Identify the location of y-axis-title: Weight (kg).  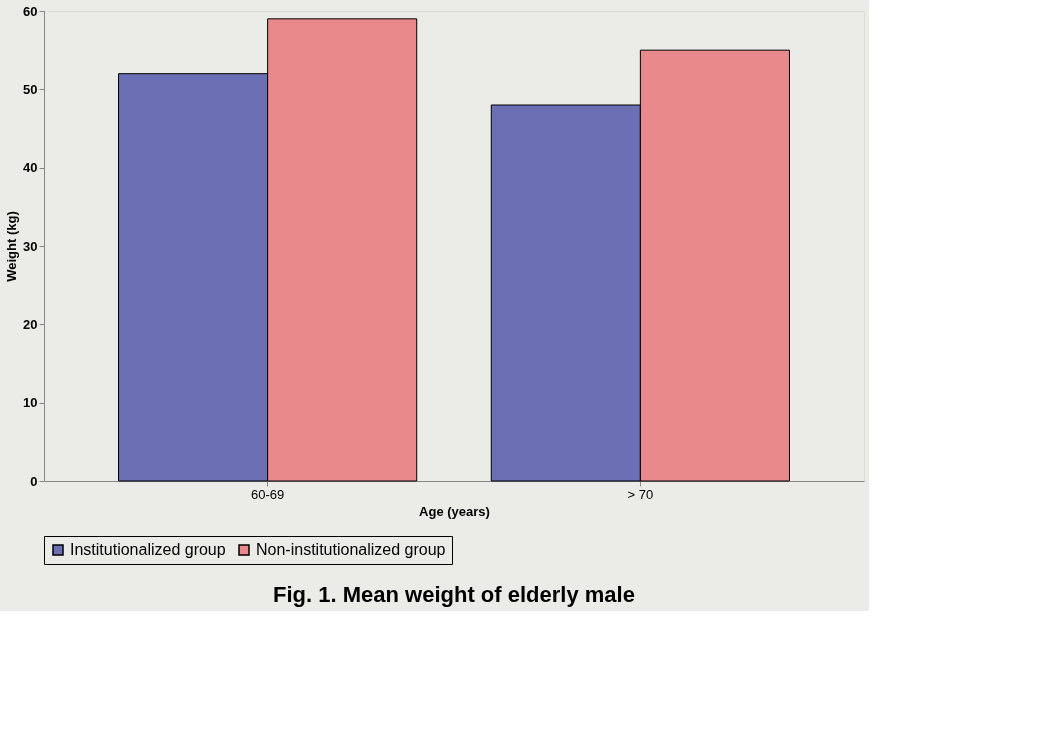
(12, 246).